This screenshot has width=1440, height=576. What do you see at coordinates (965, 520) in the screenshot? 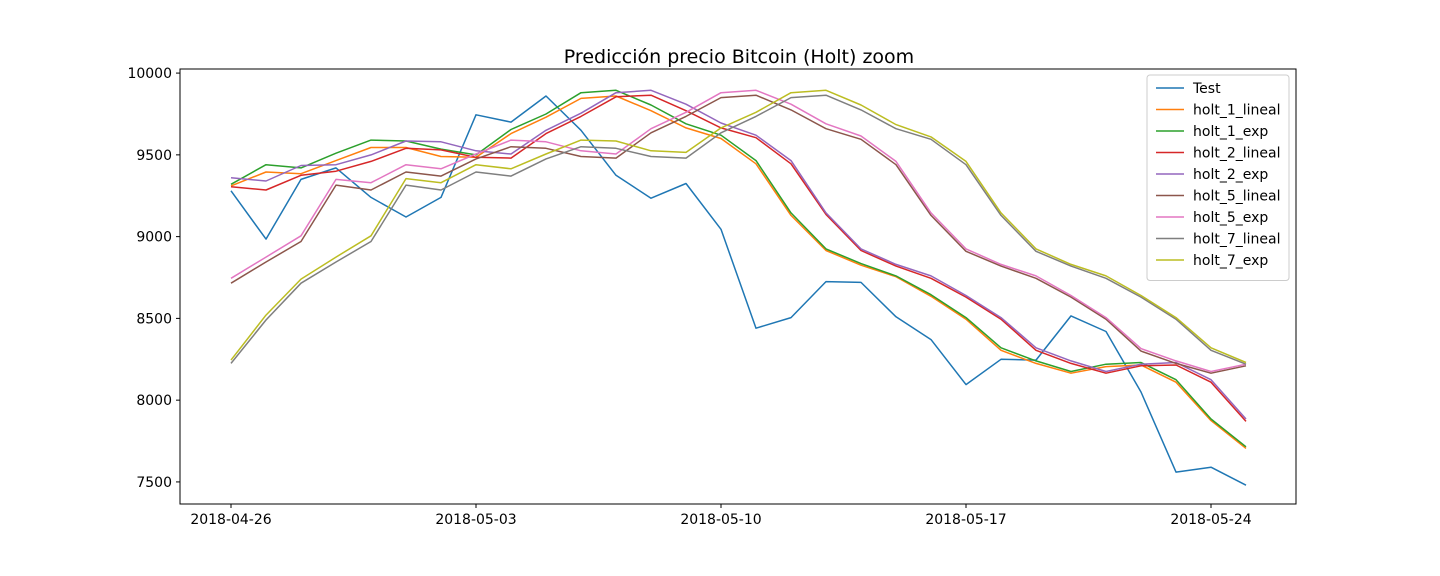
I see `x-tick-label: 2018-05-17` at bounding box center [965, 520].